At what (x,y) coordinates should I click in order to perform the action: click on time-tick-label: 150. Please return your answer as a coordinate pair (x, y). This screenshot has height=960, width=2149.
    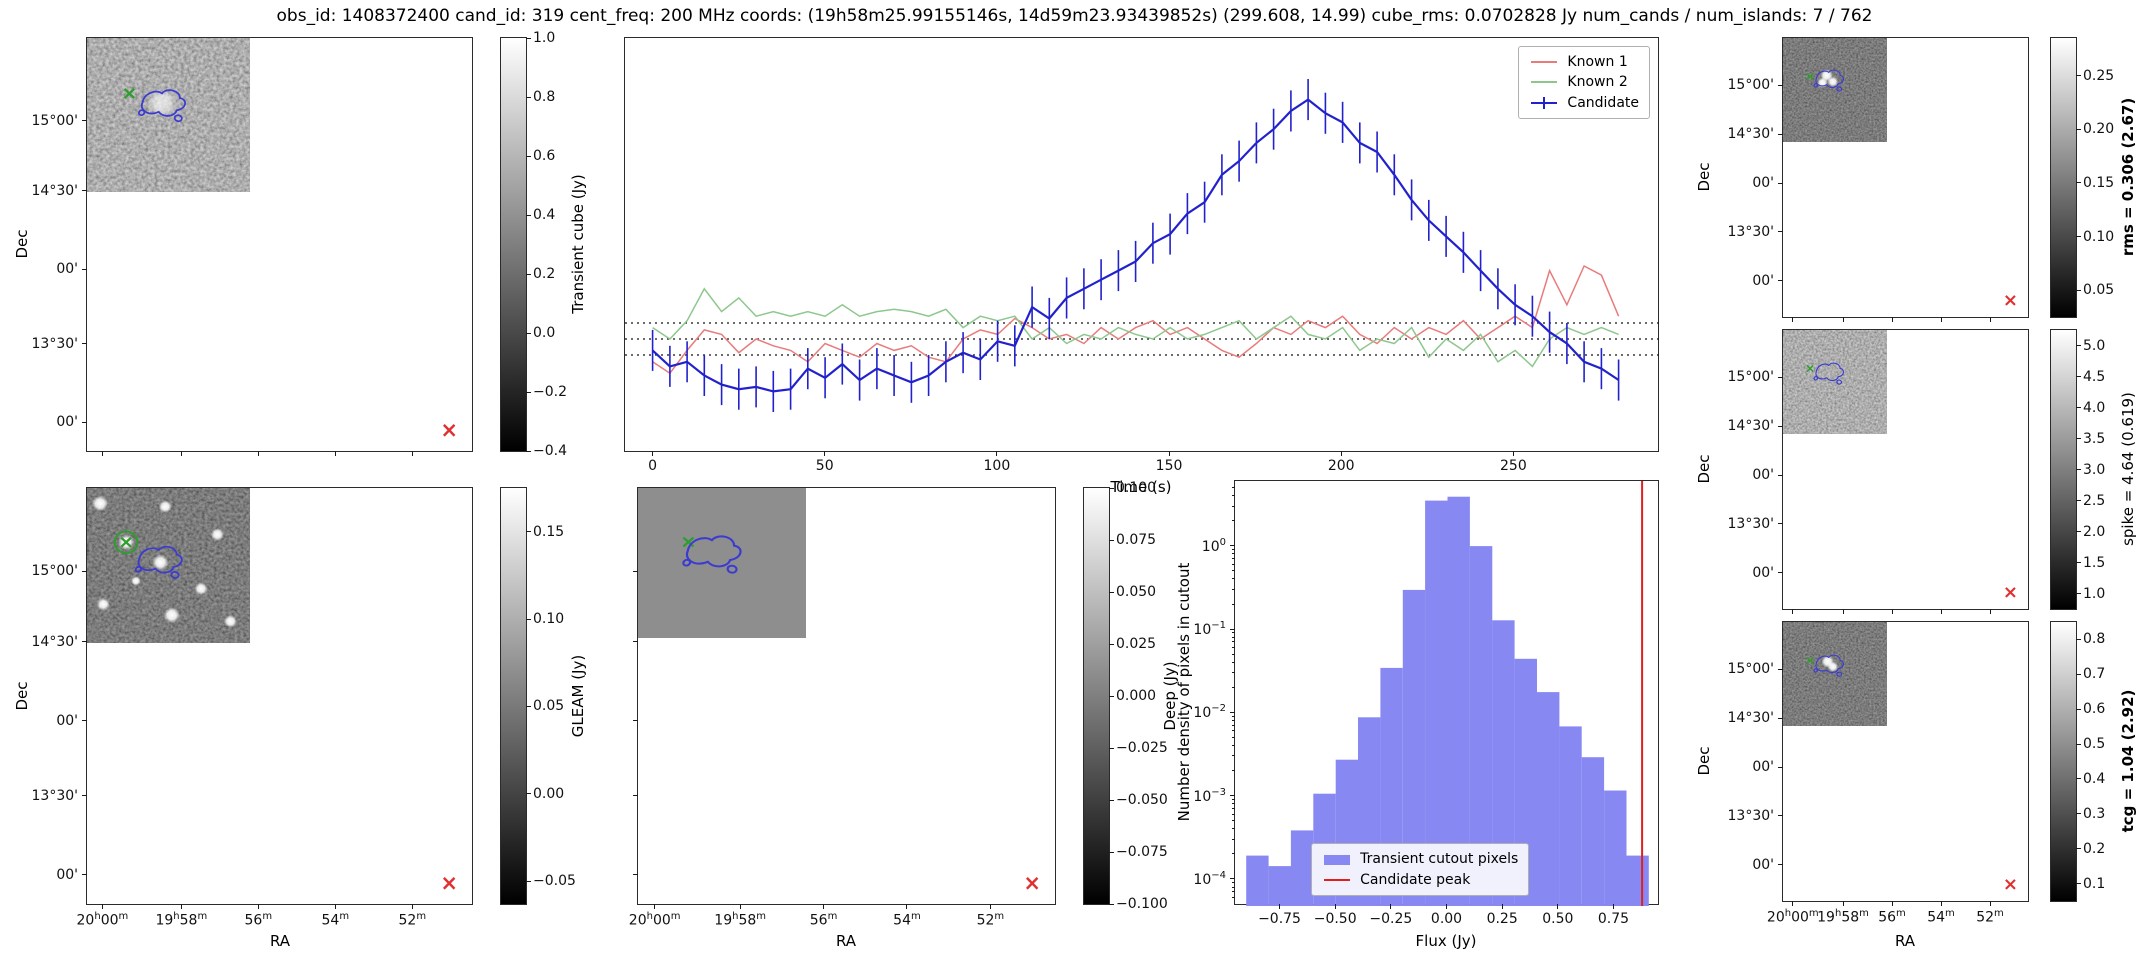
    Looking at the image, I should click on (1169, 466).